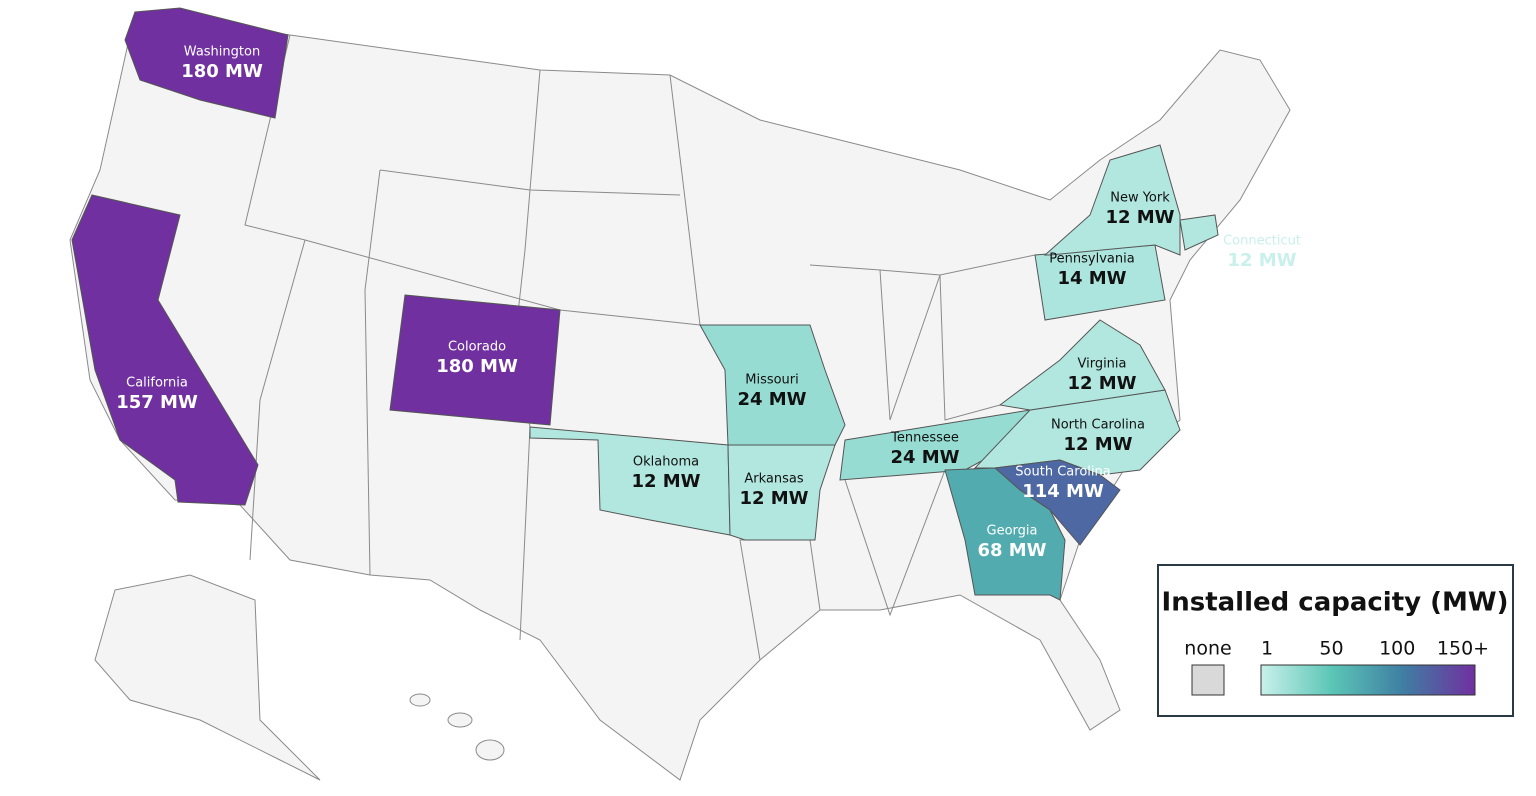 Image resolution: width=1536 pixels, height=796 pixels. What do you see at coordinates (1463, 649) in the screenshot?
I see `legend-tick-label: 150+` at bounding box center [1463, 649].